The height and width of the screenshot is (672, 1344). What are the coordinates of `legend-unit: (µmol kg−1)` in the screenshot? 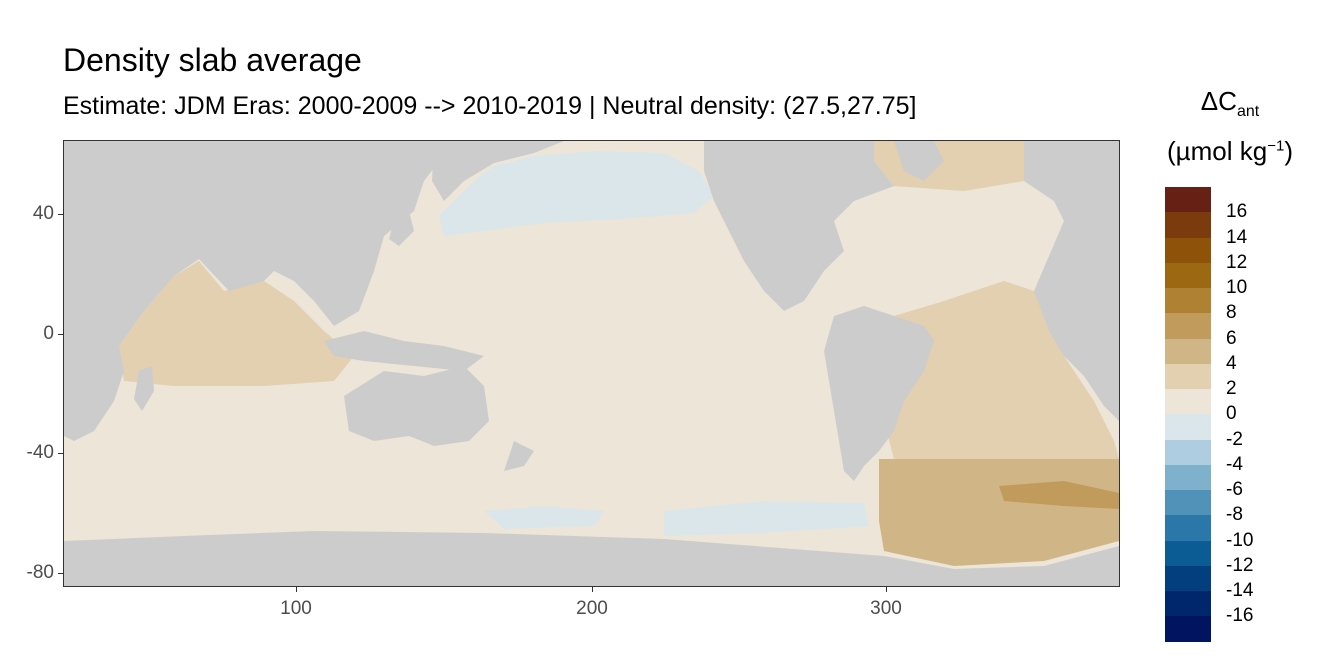 It's located at (1230, 151).